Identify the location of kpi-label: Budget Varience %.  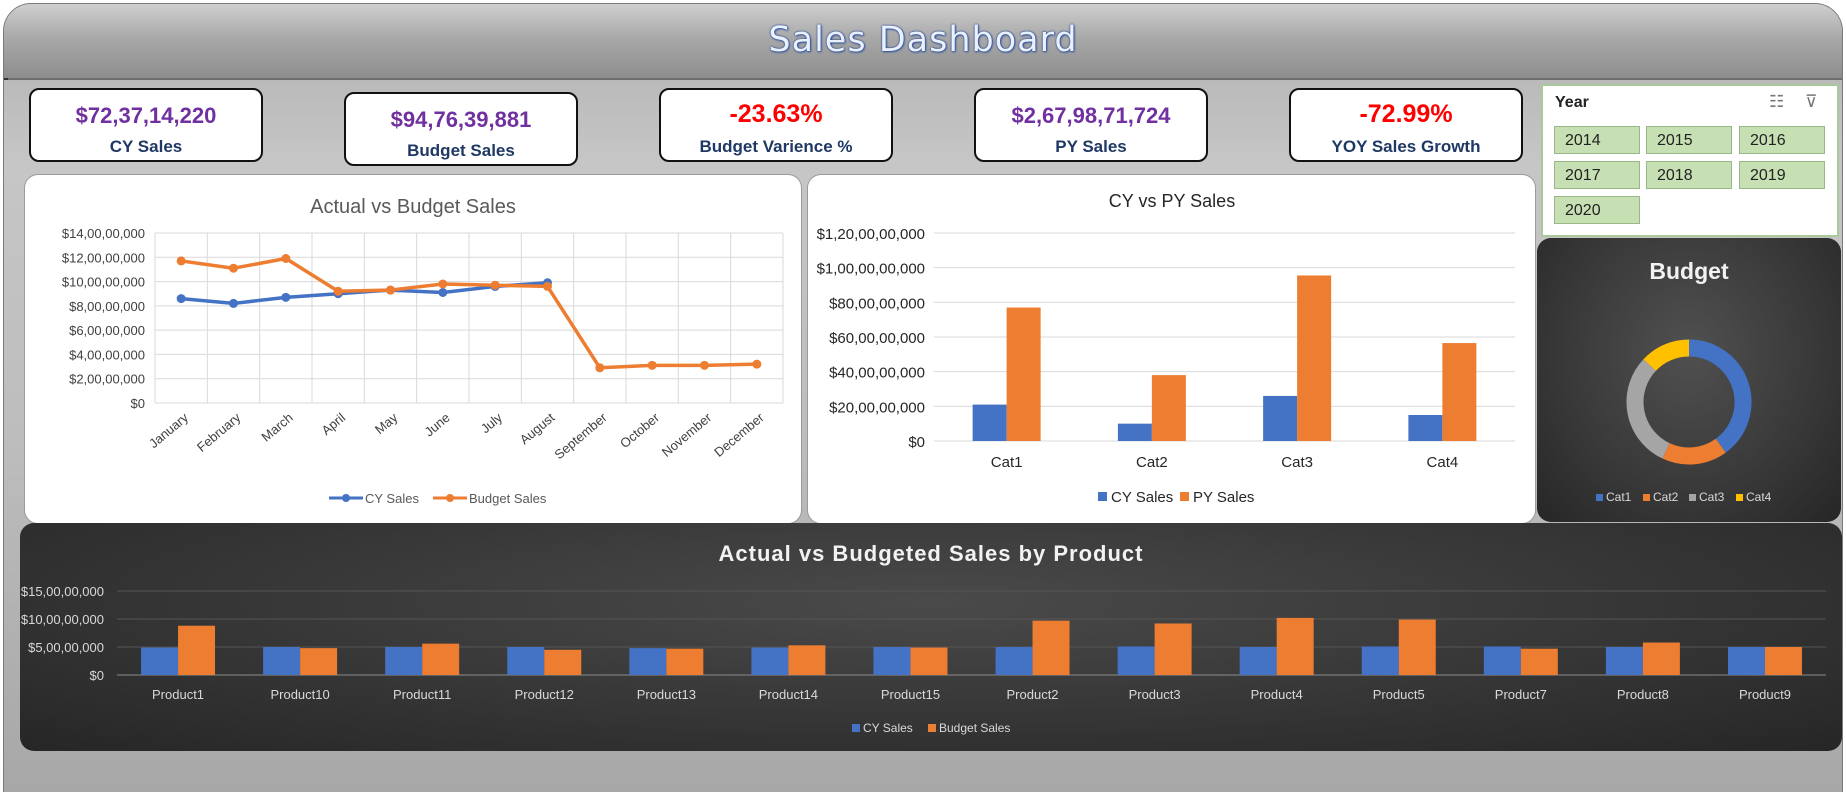
(776, 146).